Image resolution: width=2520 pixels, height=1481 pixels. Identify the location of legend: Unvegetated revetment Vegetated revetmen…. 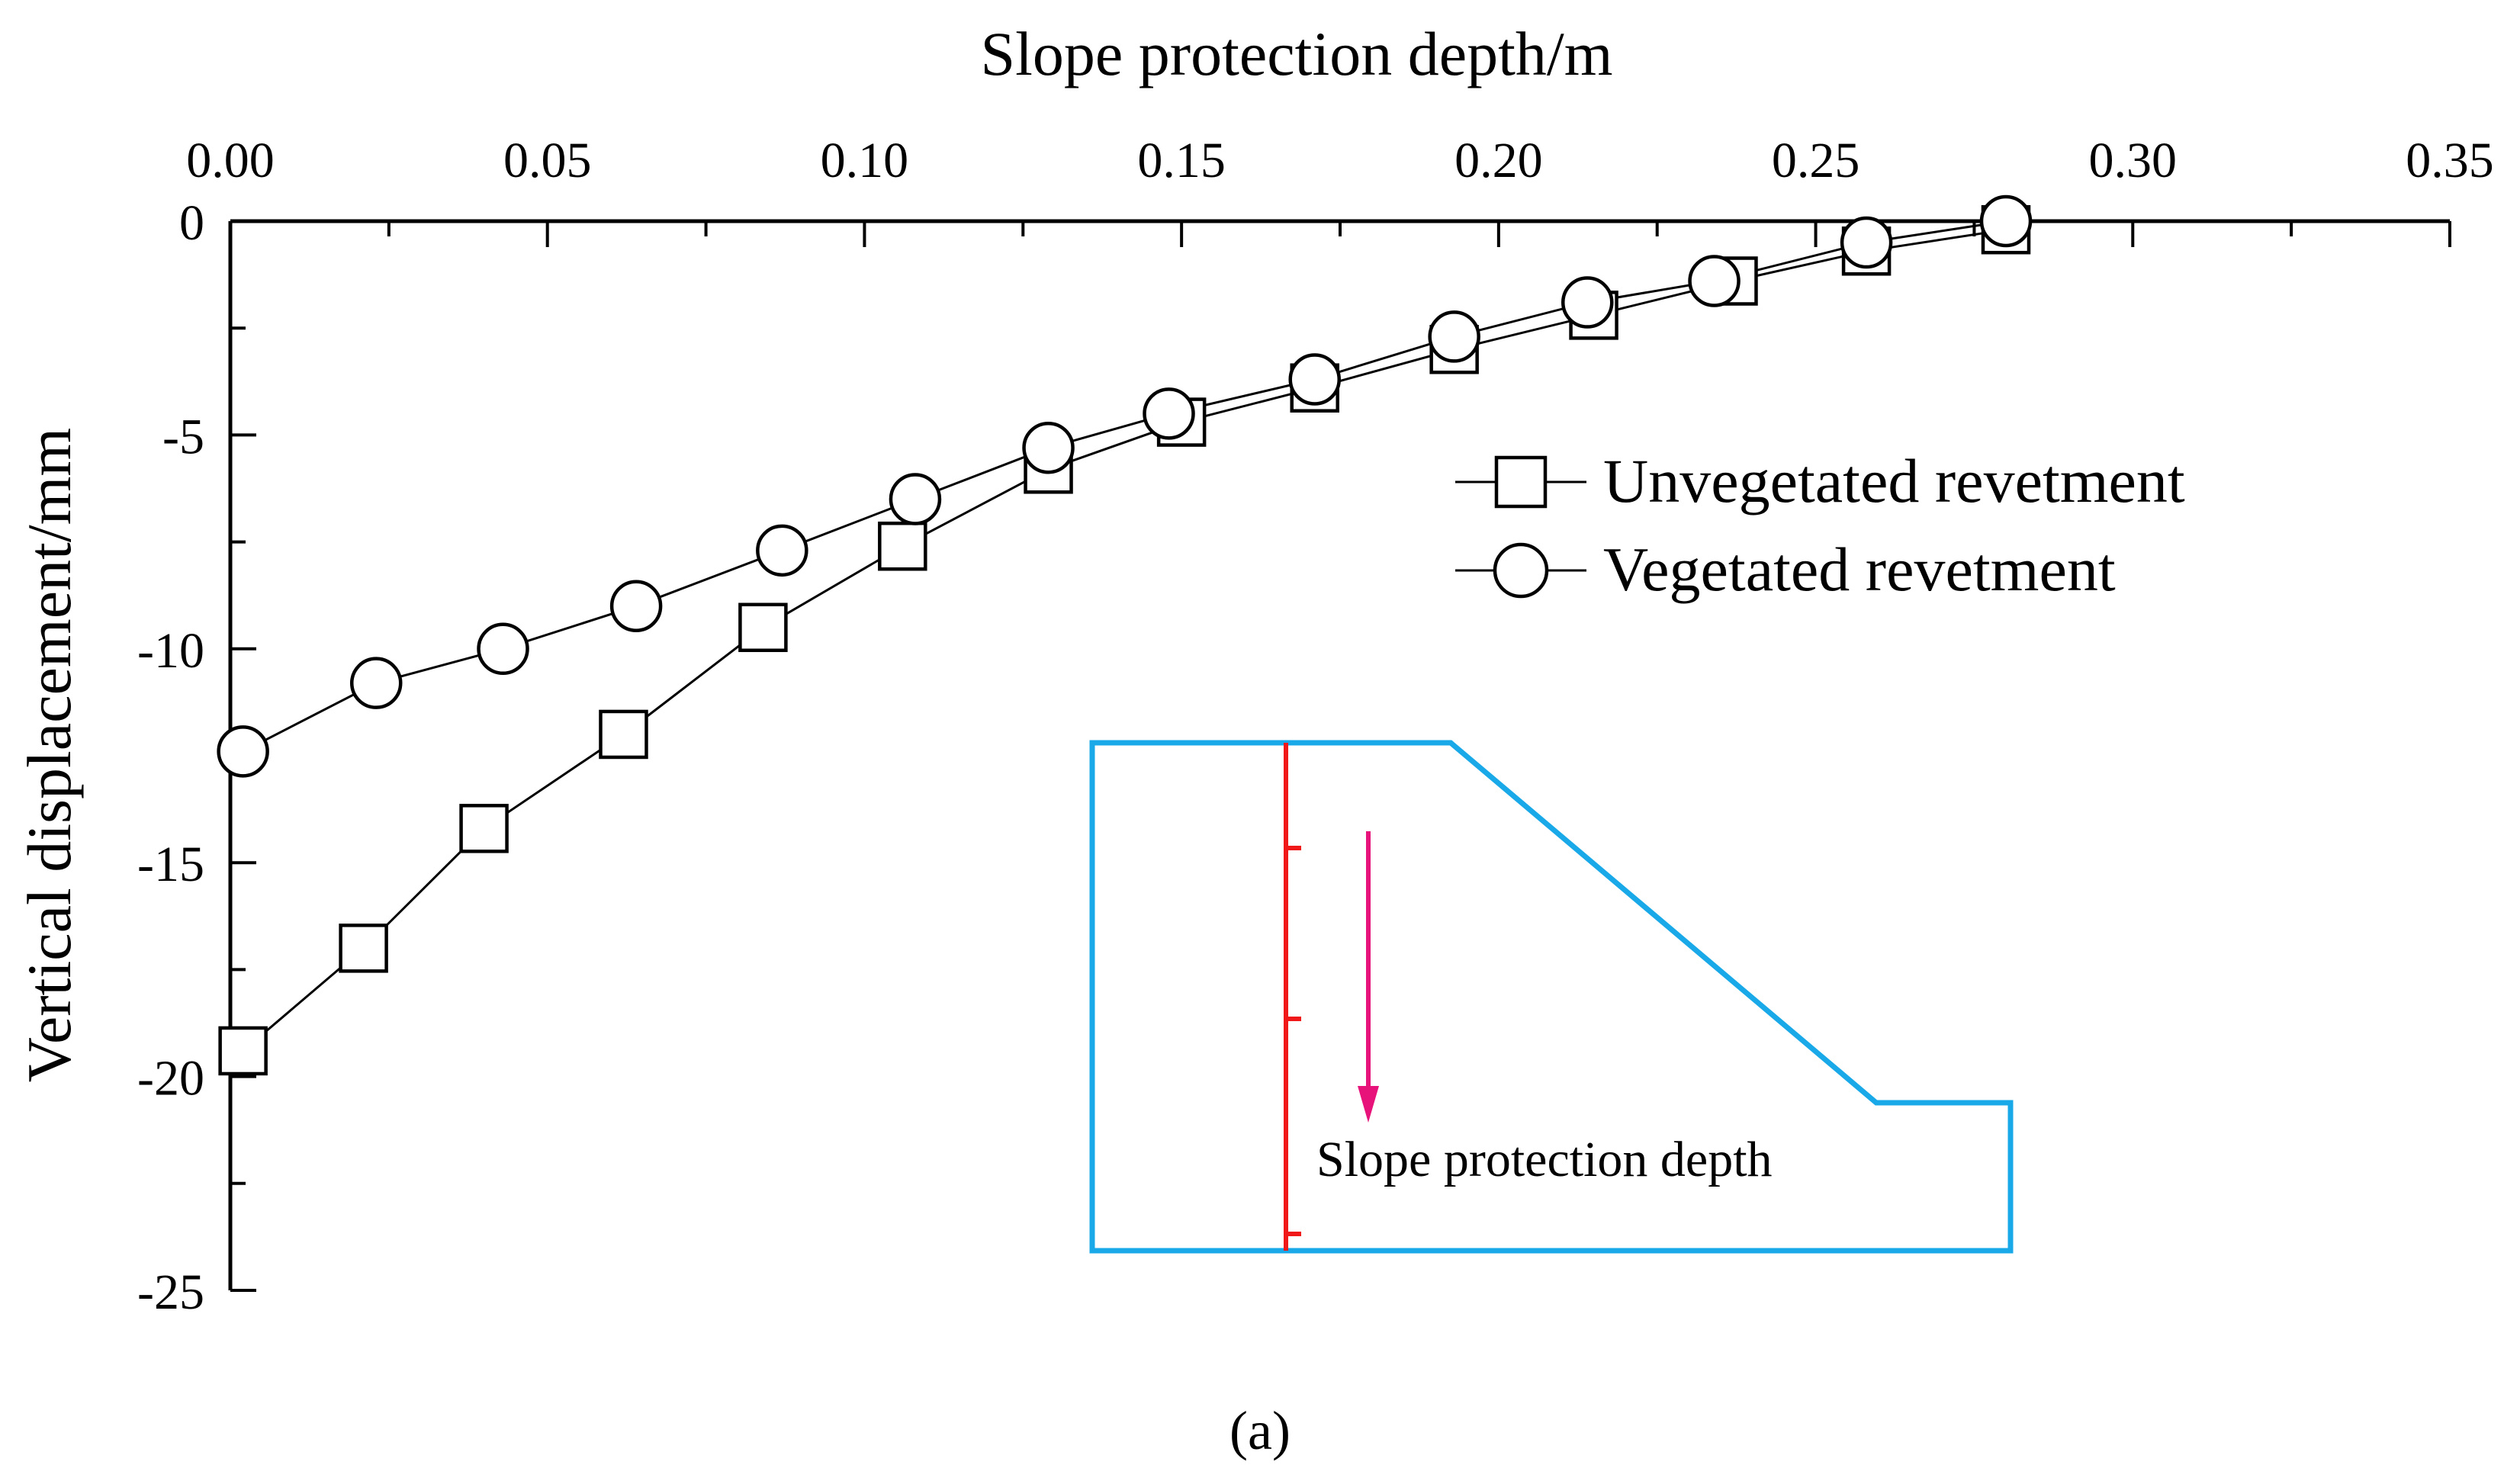
(1820, 525).